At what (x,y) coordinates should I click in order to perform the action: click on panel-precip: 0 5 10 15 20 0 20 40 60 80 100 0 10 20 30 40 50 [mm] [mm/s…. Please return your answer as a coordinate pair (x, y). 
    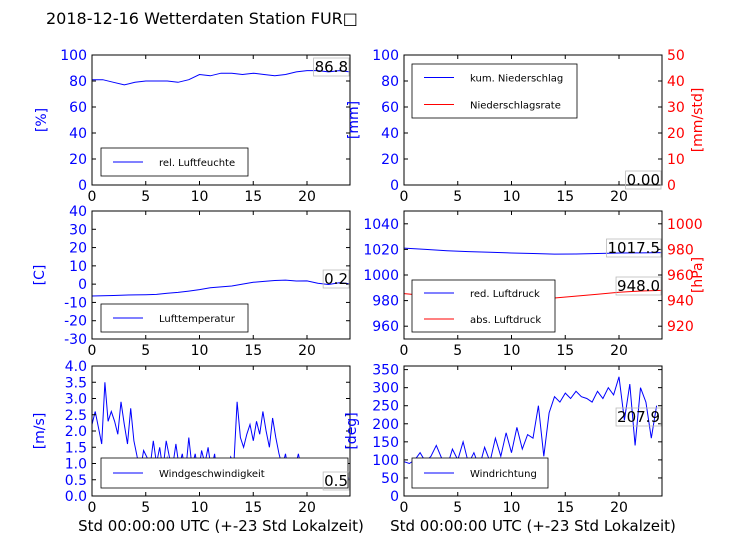
    Looking at the image, I should click on (526, 126).